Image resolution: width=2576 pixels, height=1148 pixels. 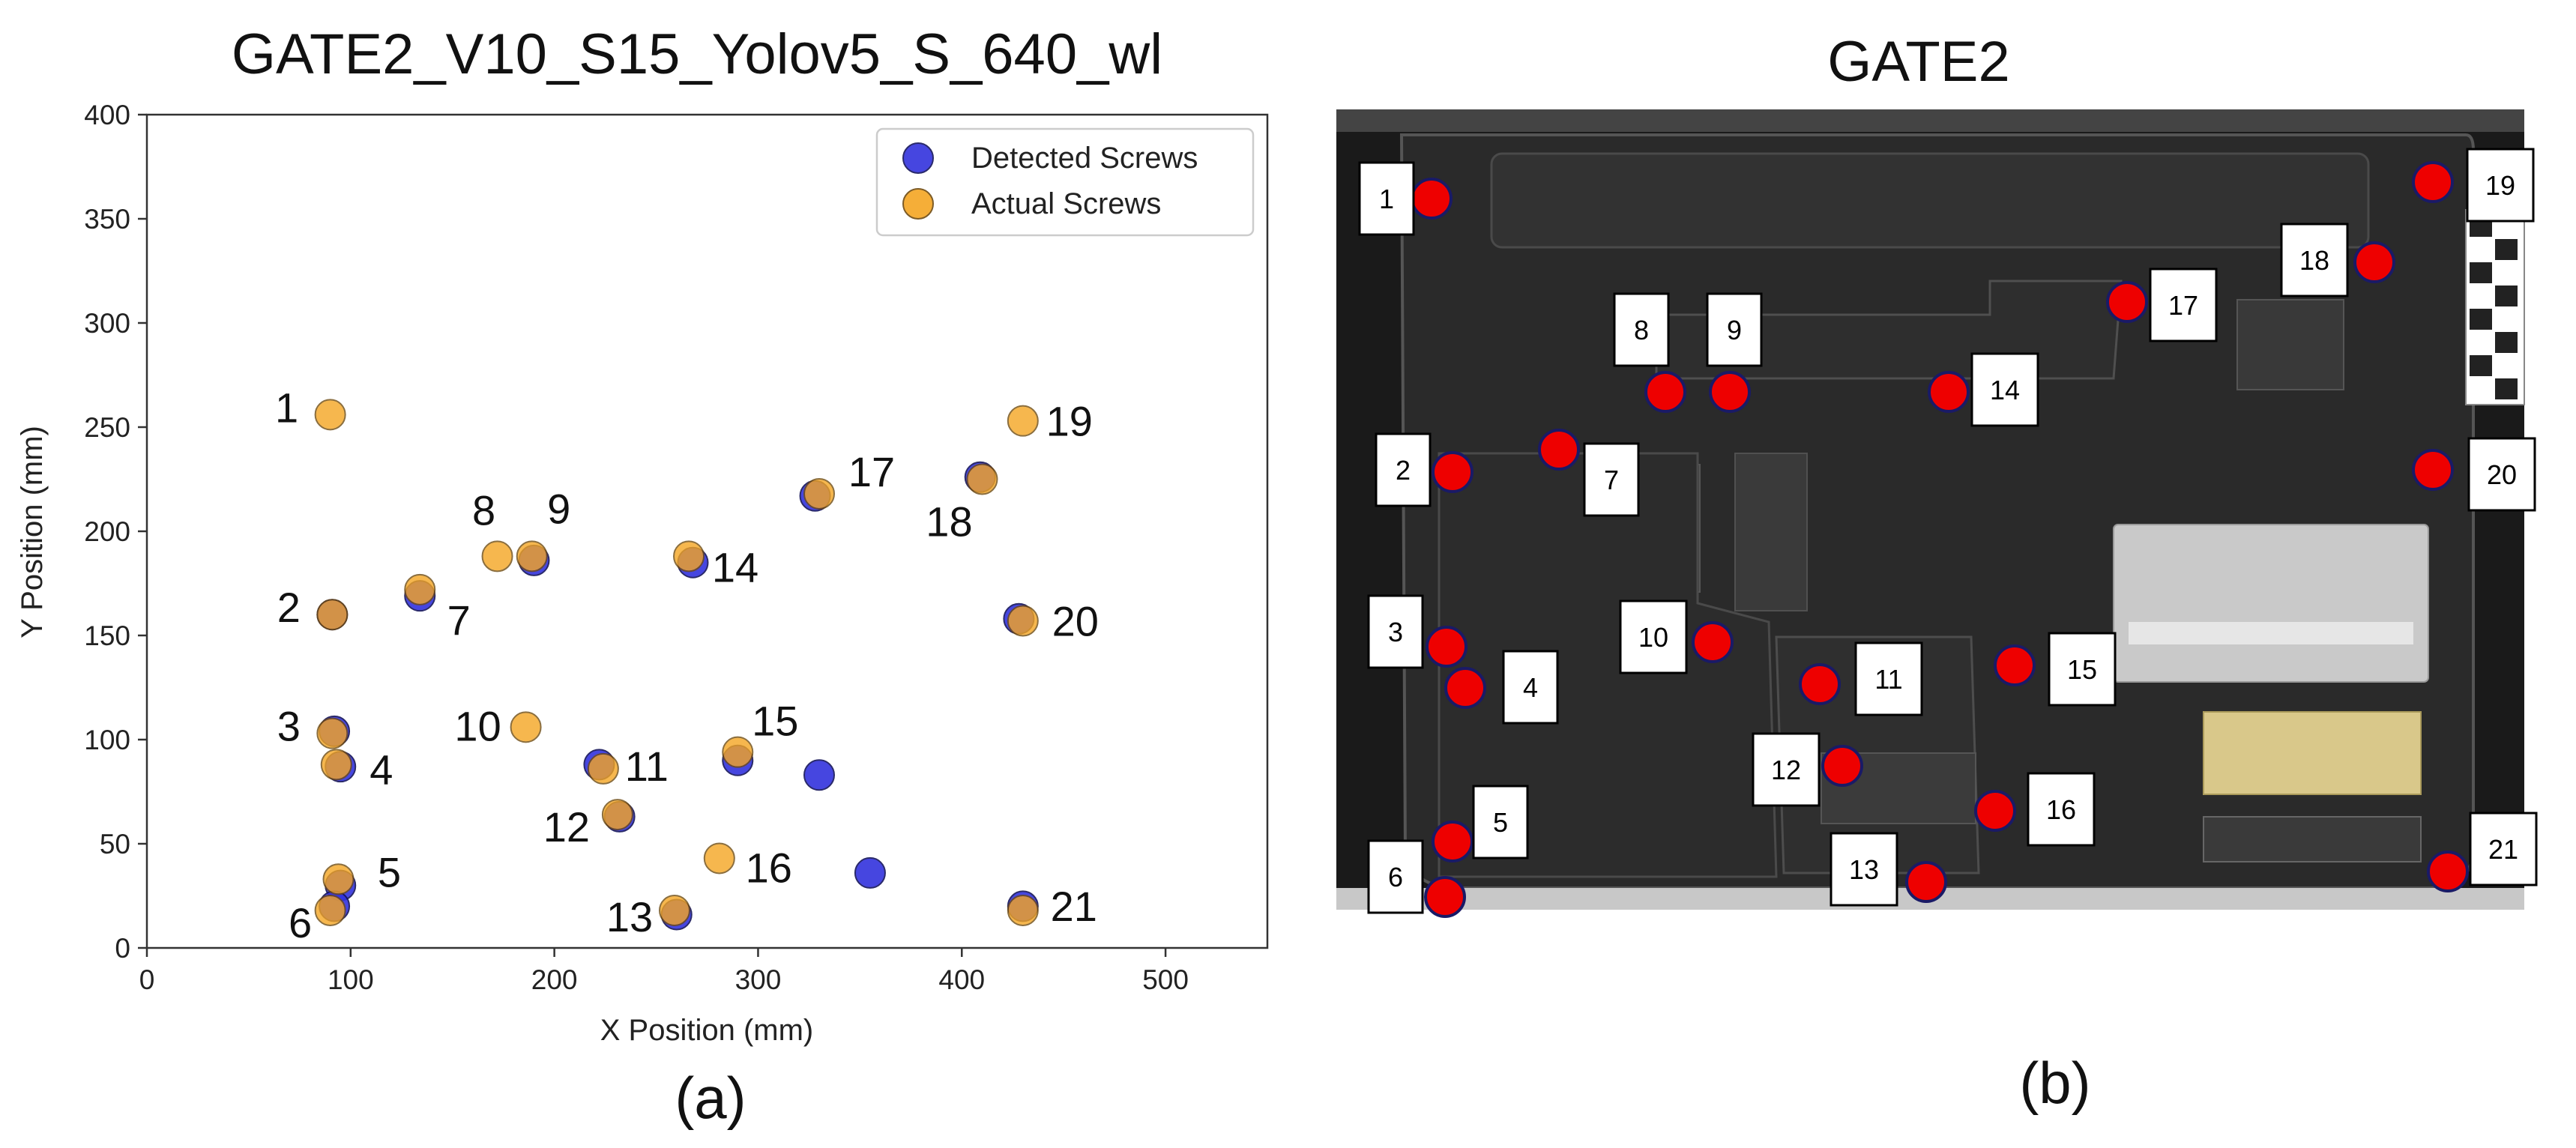 I want to click on legend-detected-marker, so click(x=918, y=158).